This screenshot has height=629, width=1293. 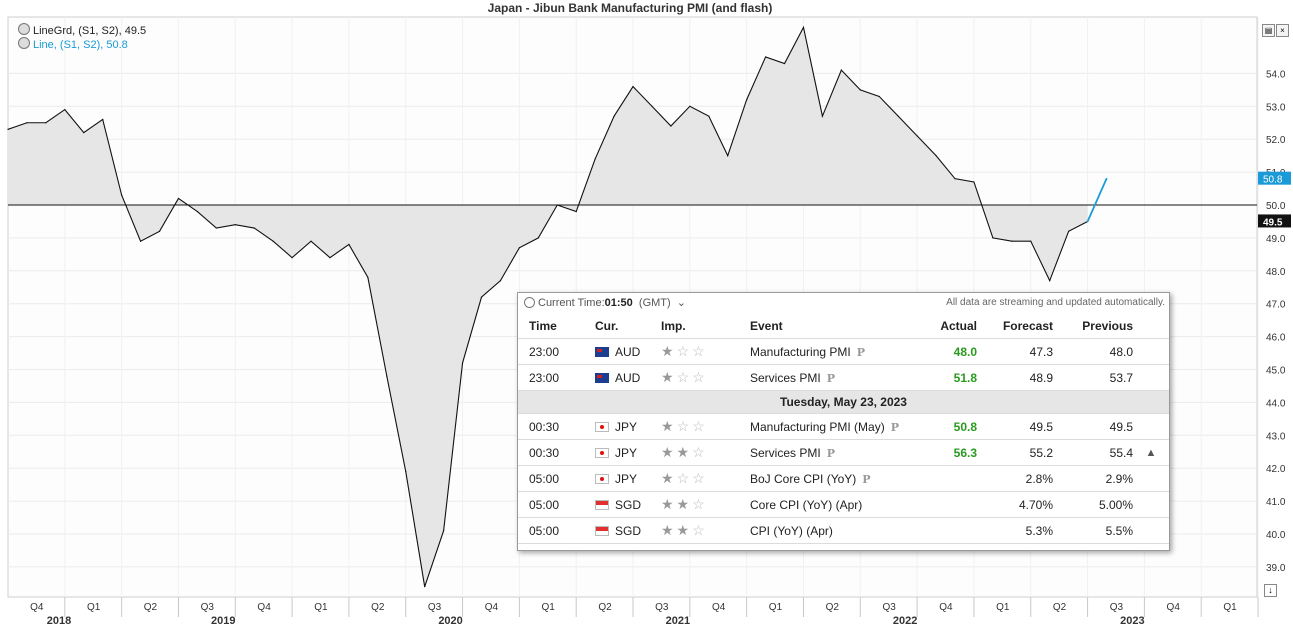 What do you see at coordinates (1276, 469) in the screenshot?
I see `y-tick-label: 42.0` at bounding box center [1276, 469].